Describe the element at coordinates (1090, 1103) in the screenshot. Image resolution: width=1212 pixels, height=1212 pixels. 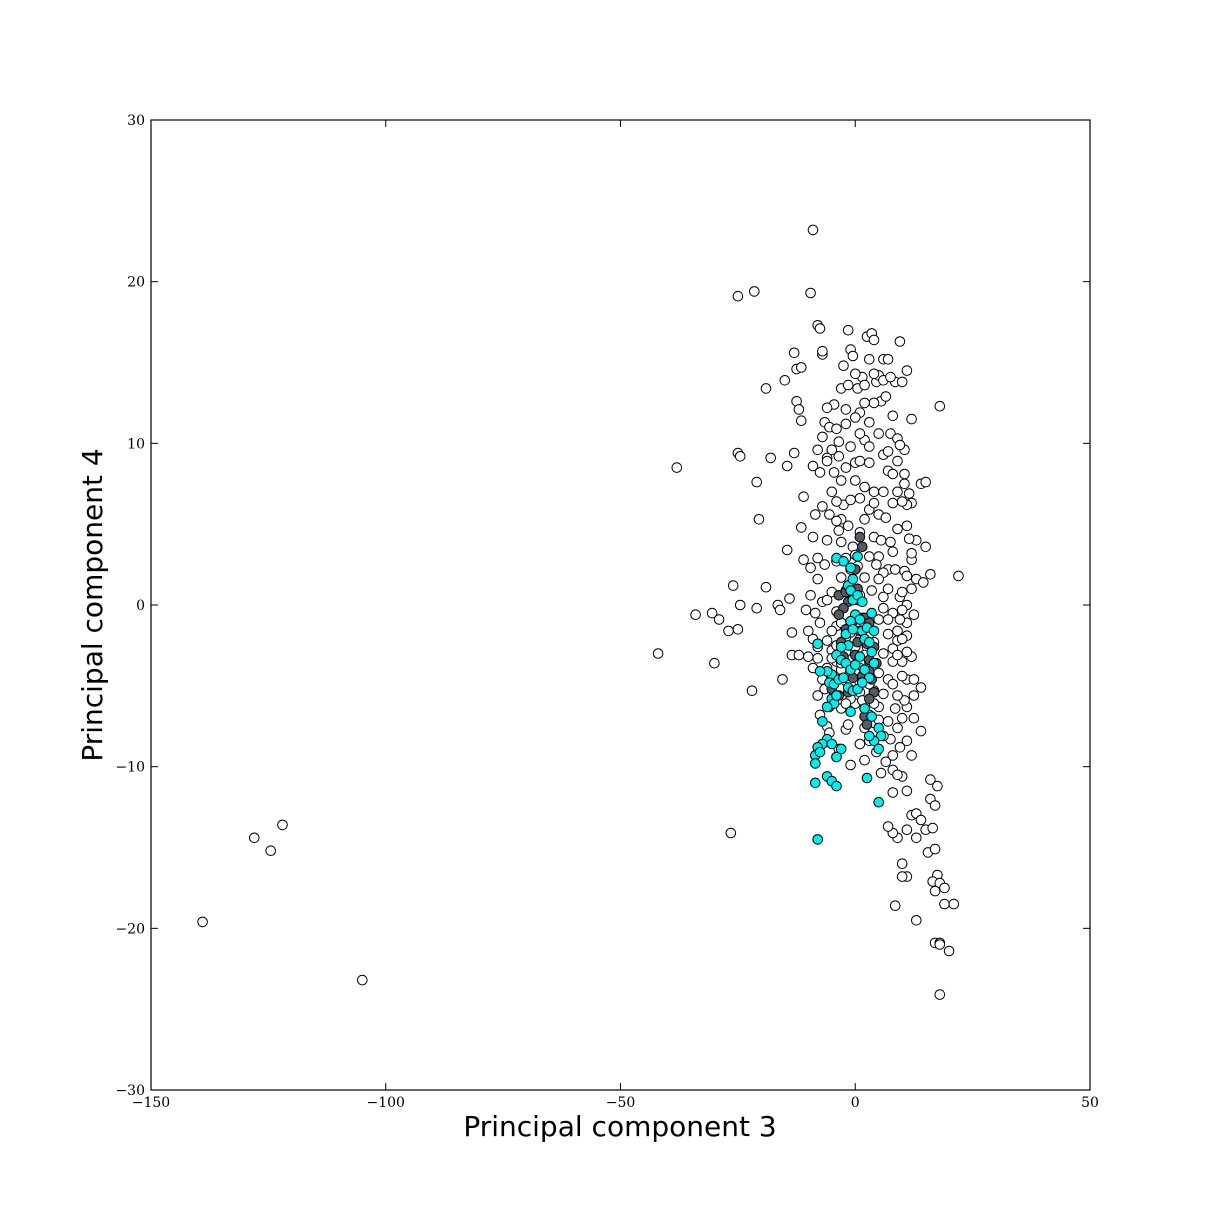
I see `x-tick-label: 50` at that location.